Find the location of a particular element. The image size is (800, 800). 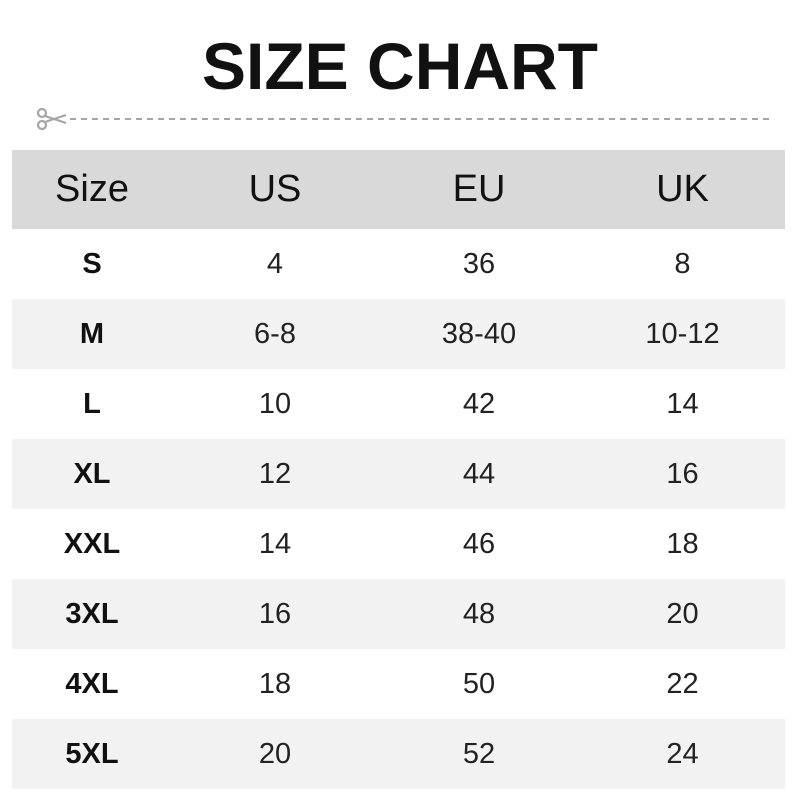

table-cell: 6-8 is located at coordinates (275, 333).